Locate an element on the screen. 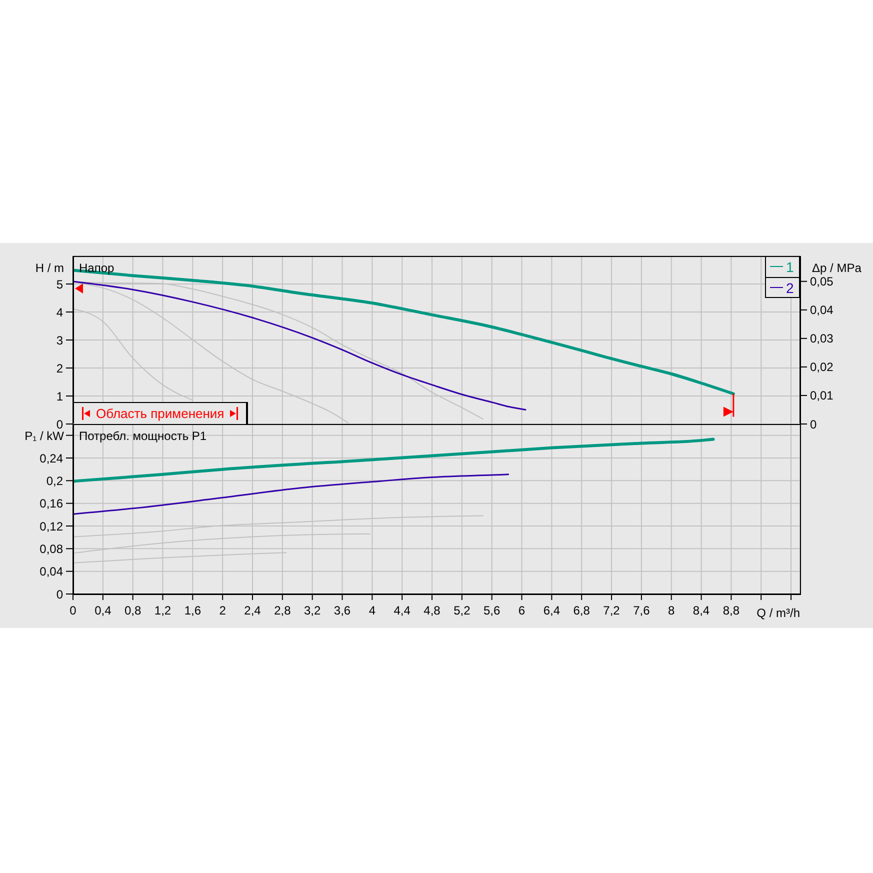 This screenshot has height=873, width=873. legend-label: 2 is located at coordinates (790, 288).